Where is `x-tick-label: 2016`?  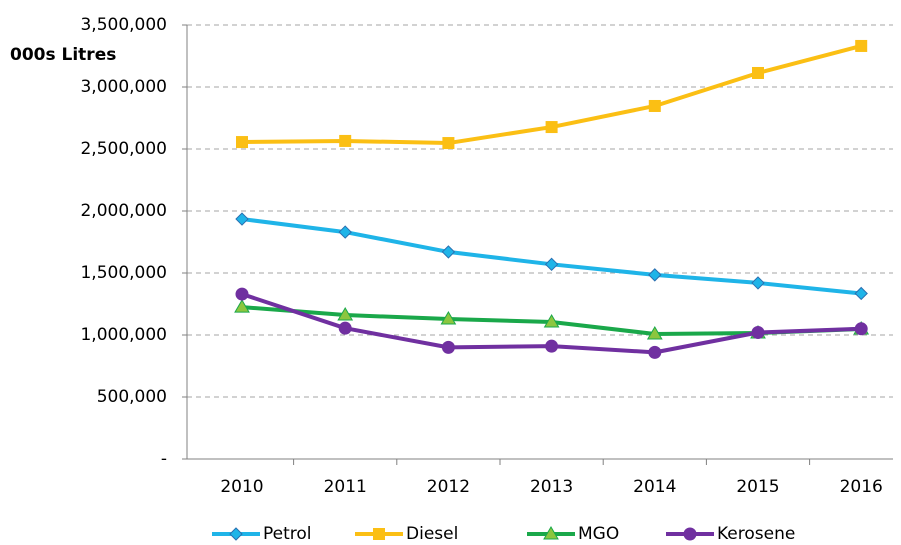 x-tick-label: 2016 is located at coordinates (861, 487).